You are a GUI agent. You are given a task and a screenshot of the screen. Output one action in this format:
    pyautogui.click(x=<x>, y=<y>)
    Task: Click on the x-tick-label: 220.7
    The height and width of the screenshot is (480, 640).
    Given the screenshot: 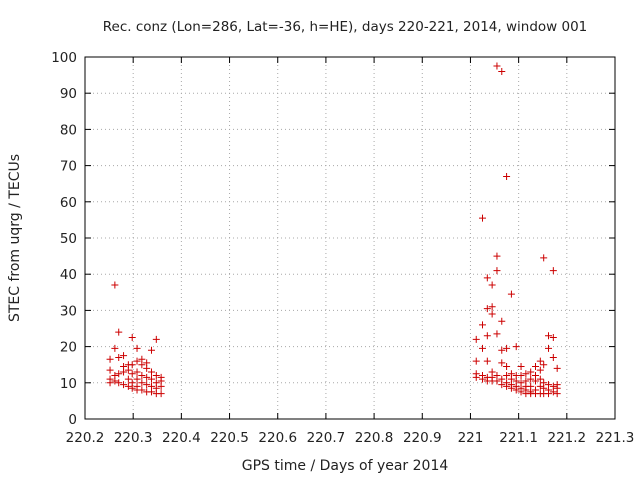 What is the action you would take?
    pyautogui.click(x=326, y=438)
    